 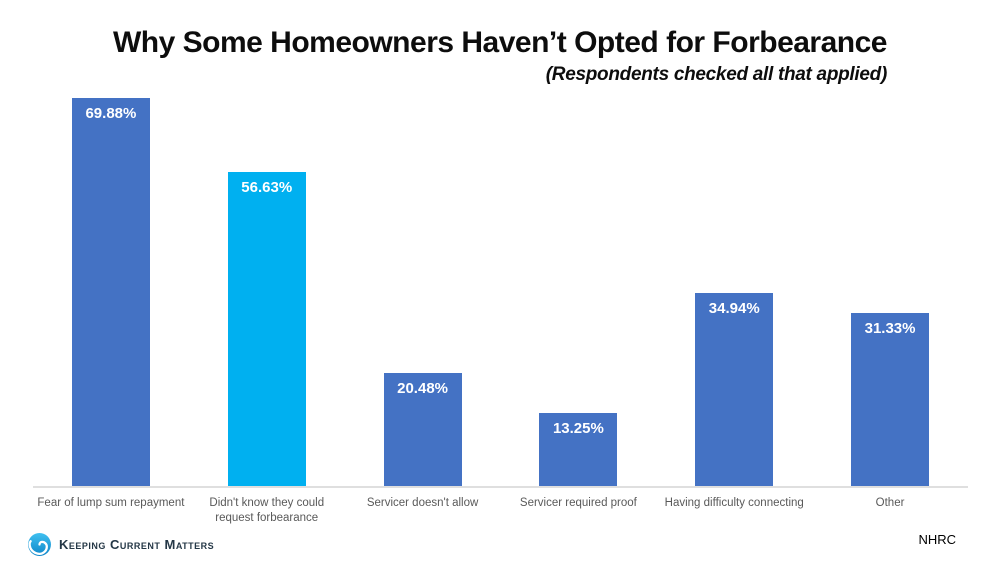 I want to click on kcm-logo-text: Keeping Current Matters, so click(x=137, y=544).